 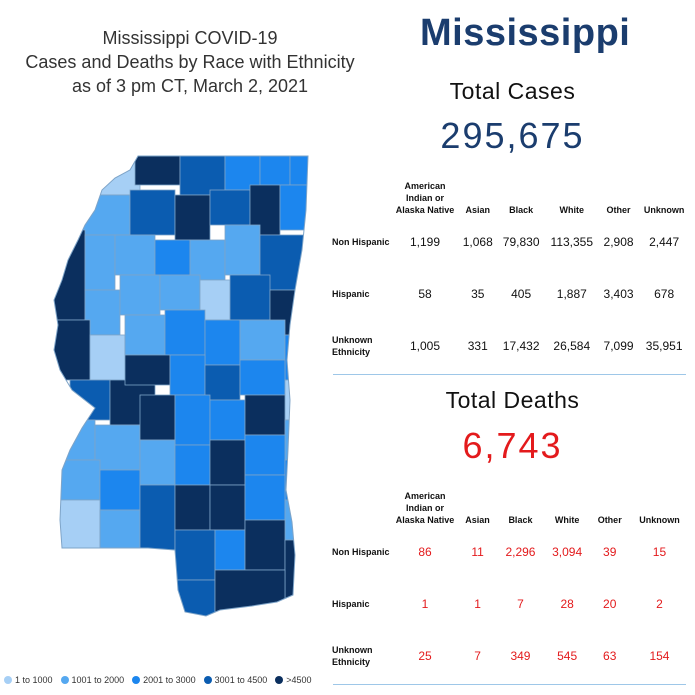 What do you see at coordinates (275, 171) in the screenshot?
I see `county-tippah` at bounding box center [275, 171].